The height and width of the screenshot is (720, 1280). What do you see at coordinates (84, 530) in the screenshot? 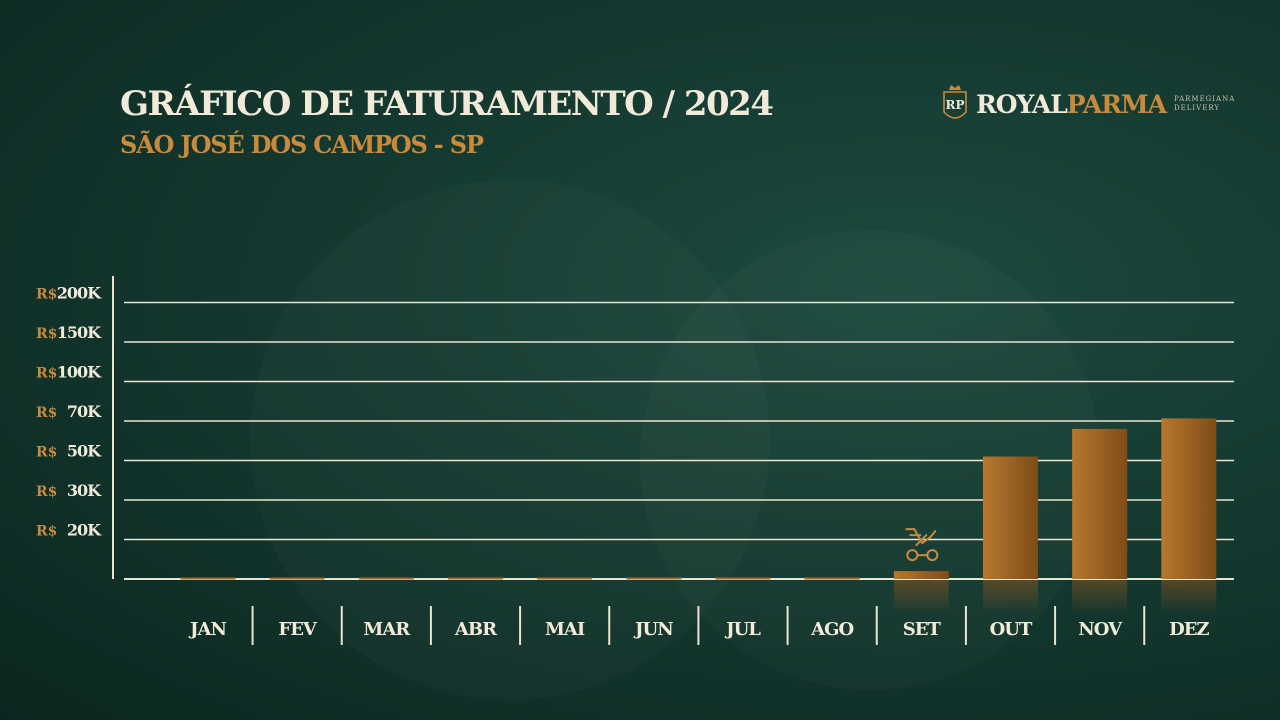
I see `y-tick-label: 20K` at bounding box center [84, 530].